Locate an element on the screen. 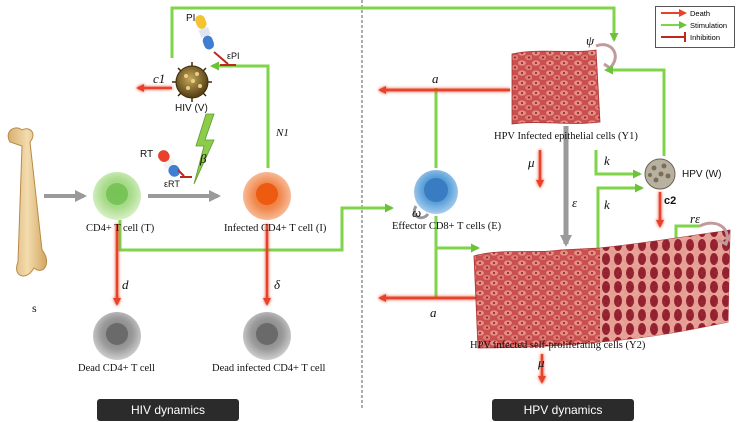 The image size is (739, 422). hiv-virus-icon is located at coordinates (192, 82).